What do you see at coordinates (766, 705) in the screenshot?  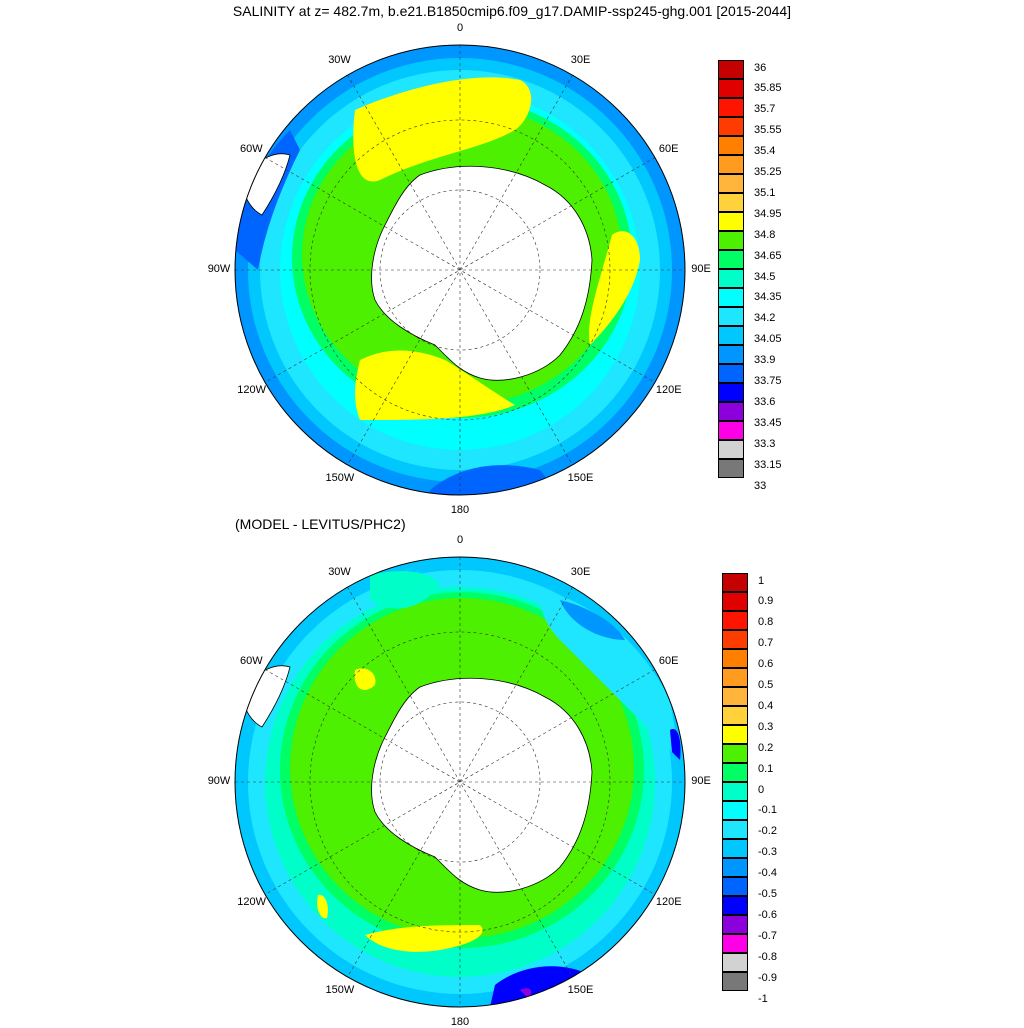 I see `colorbar-label: 0.4` at bounding box center [766, 705].